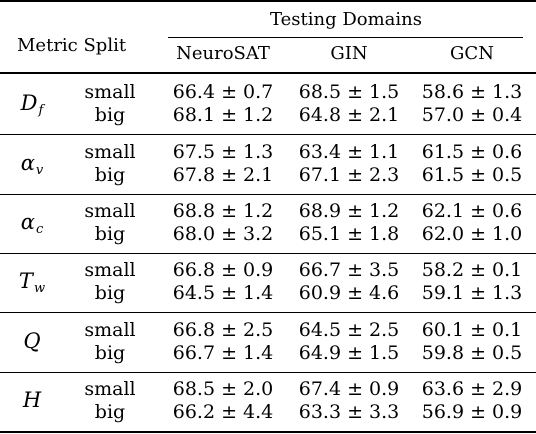  What do you see at coordinates (472, 53) in the screenshot?
I see `domain-header-gcn: GCN` at bounding box center [472, 53].